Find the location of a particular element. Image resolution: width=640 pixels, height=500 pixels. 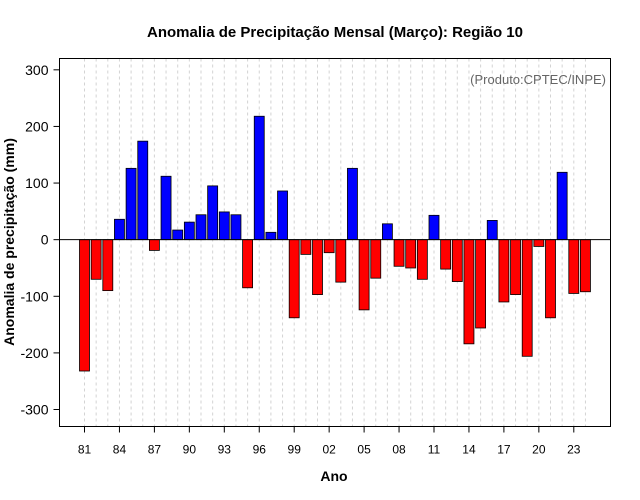

x-tick-label: 99 is located at coordinates (295, 450).